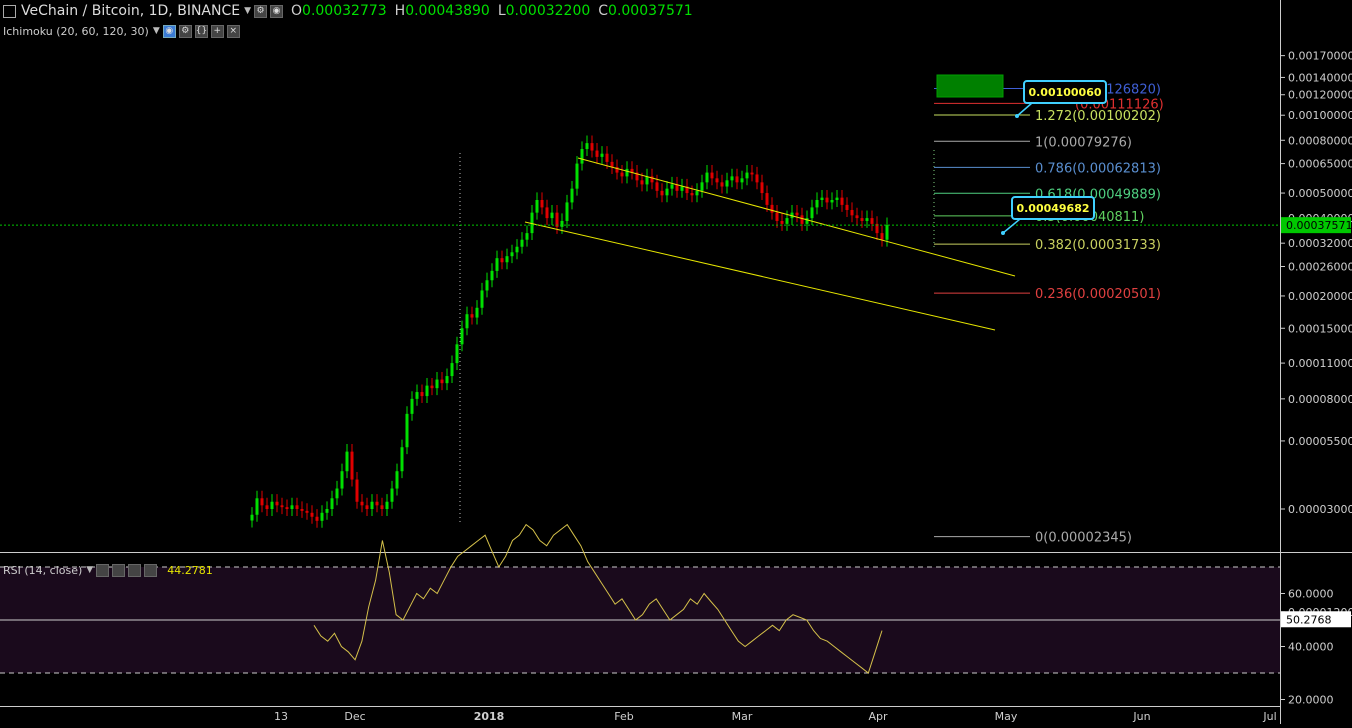 Image resolution: width=1352 pixels, height=728 pixels. I want to click on format-icon: {}, so click(201, 31).